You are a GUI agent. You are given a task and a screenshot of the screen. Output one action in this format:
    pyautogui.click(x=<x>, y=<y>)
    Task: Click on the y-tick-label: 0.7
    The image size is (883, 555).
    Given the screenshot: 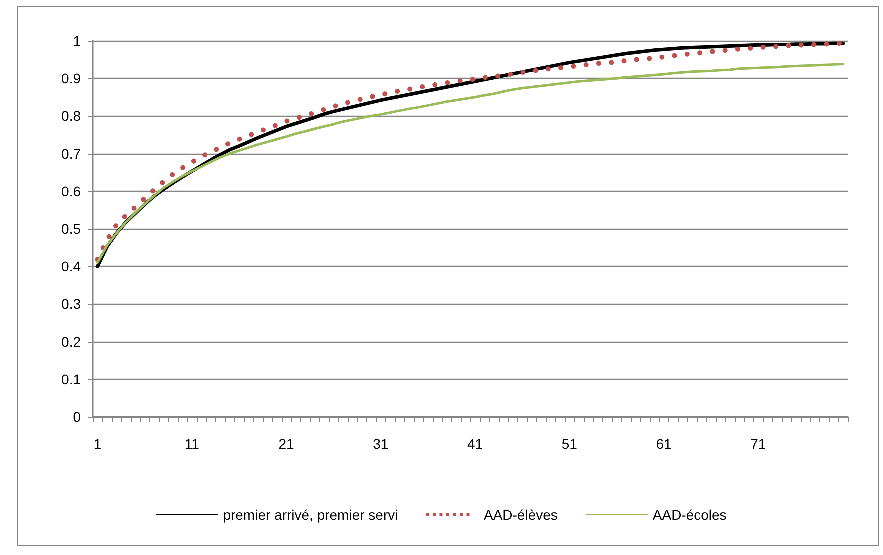 What is the action you would take?
    pyautogui.click(x=72, y=154)
    